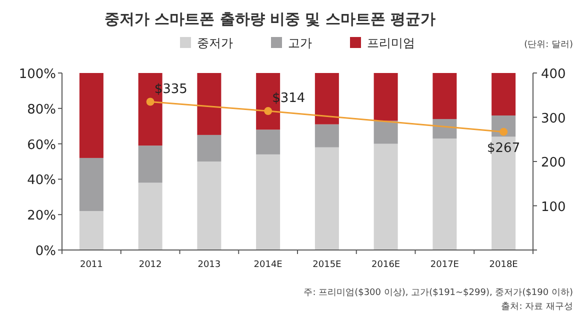 This screenshot has height=321, width=580. Describe the element at coordinates (215, 43) in the screenshot. I see `legend-label: 중저가` at that location.